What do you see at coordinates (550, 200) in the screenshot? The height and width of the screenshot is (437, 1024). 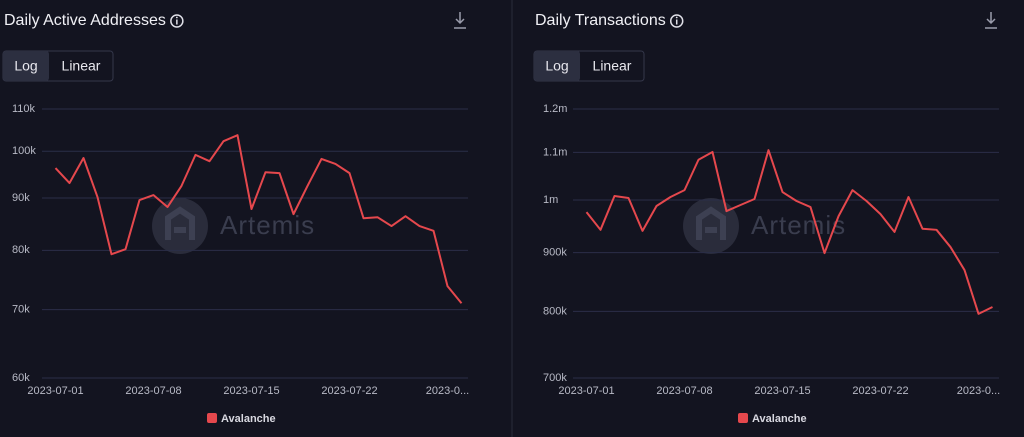 I see `y-tick-label: 1m` at bounding box center [550, 200].